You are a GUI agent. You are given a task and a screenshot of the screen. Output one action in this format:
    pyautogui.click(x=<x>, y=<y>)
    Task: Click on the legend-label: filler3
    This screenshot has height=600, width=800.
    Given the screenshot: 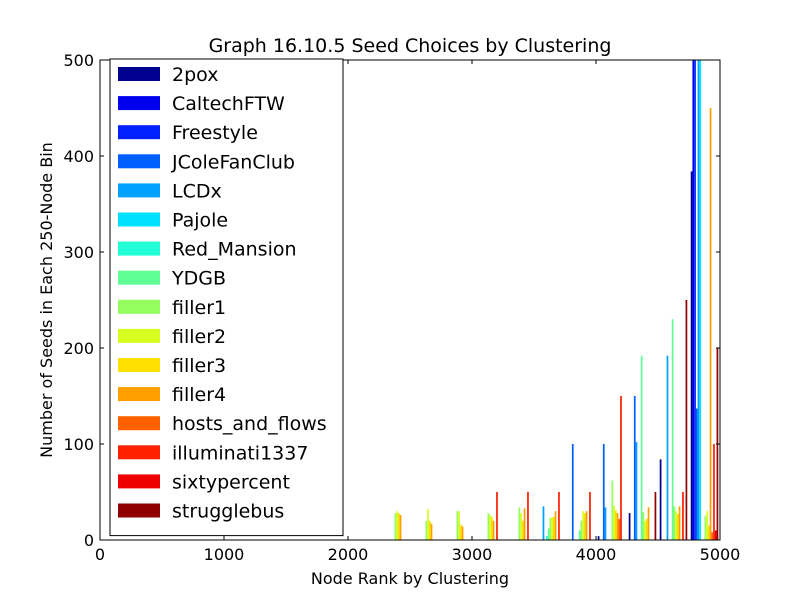 What is the action you would take?
    pyautogui.click(x=199, y=366)
    